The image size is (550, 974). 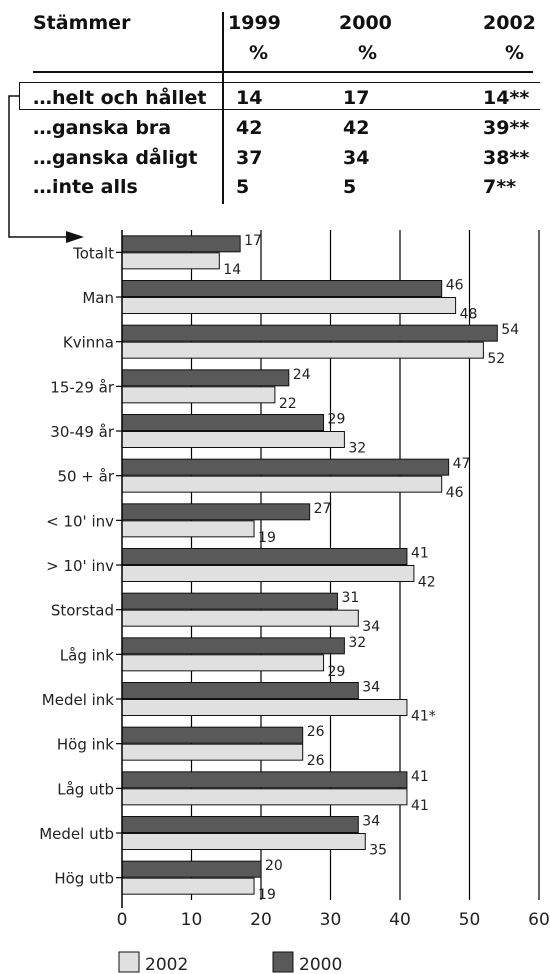 I want to click on highlight-row-box-right, so click(x=381, y=96).